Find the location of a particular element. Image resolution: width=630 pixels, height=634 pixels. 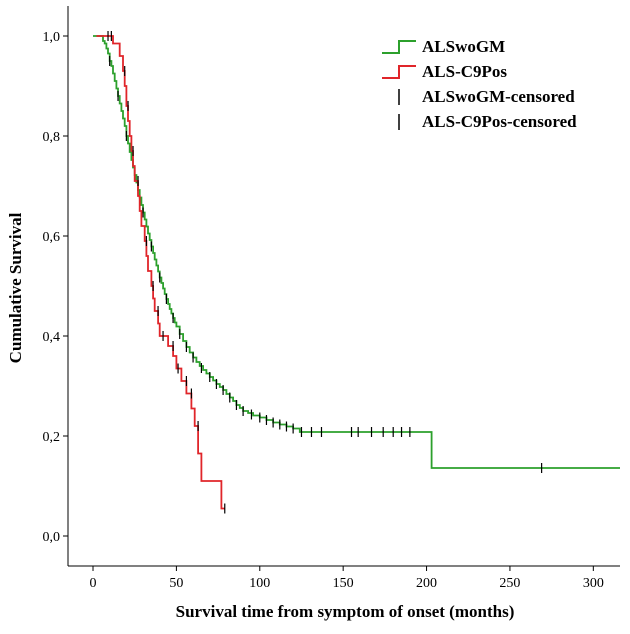

y-tick-label: 0,8 is located at coordinates (52, 137).